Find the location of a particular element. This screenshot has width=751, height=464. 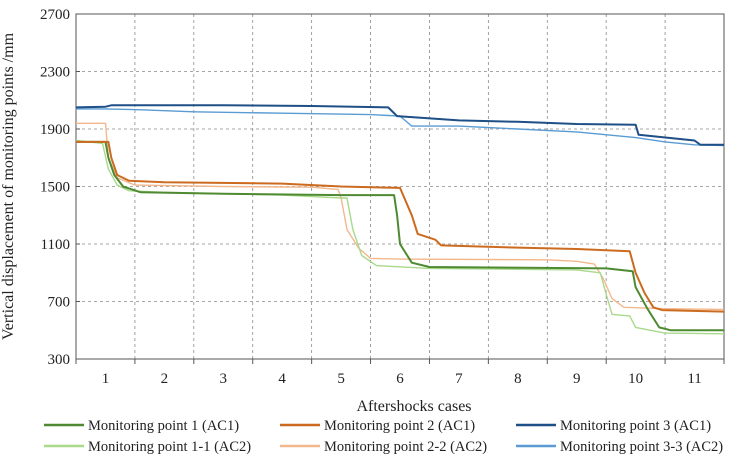

legend-label: Monitoring point 3 (AC1) is located at coordinates (635, 426).